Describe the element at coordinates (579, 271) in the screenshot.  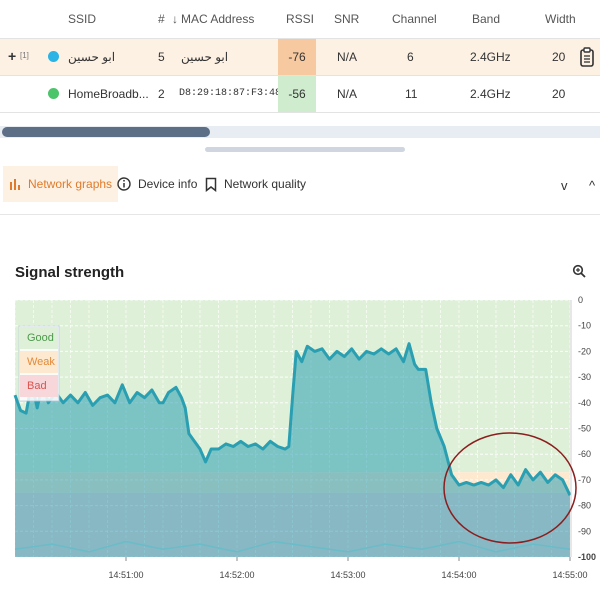
I see `zoom-icon` at that location.